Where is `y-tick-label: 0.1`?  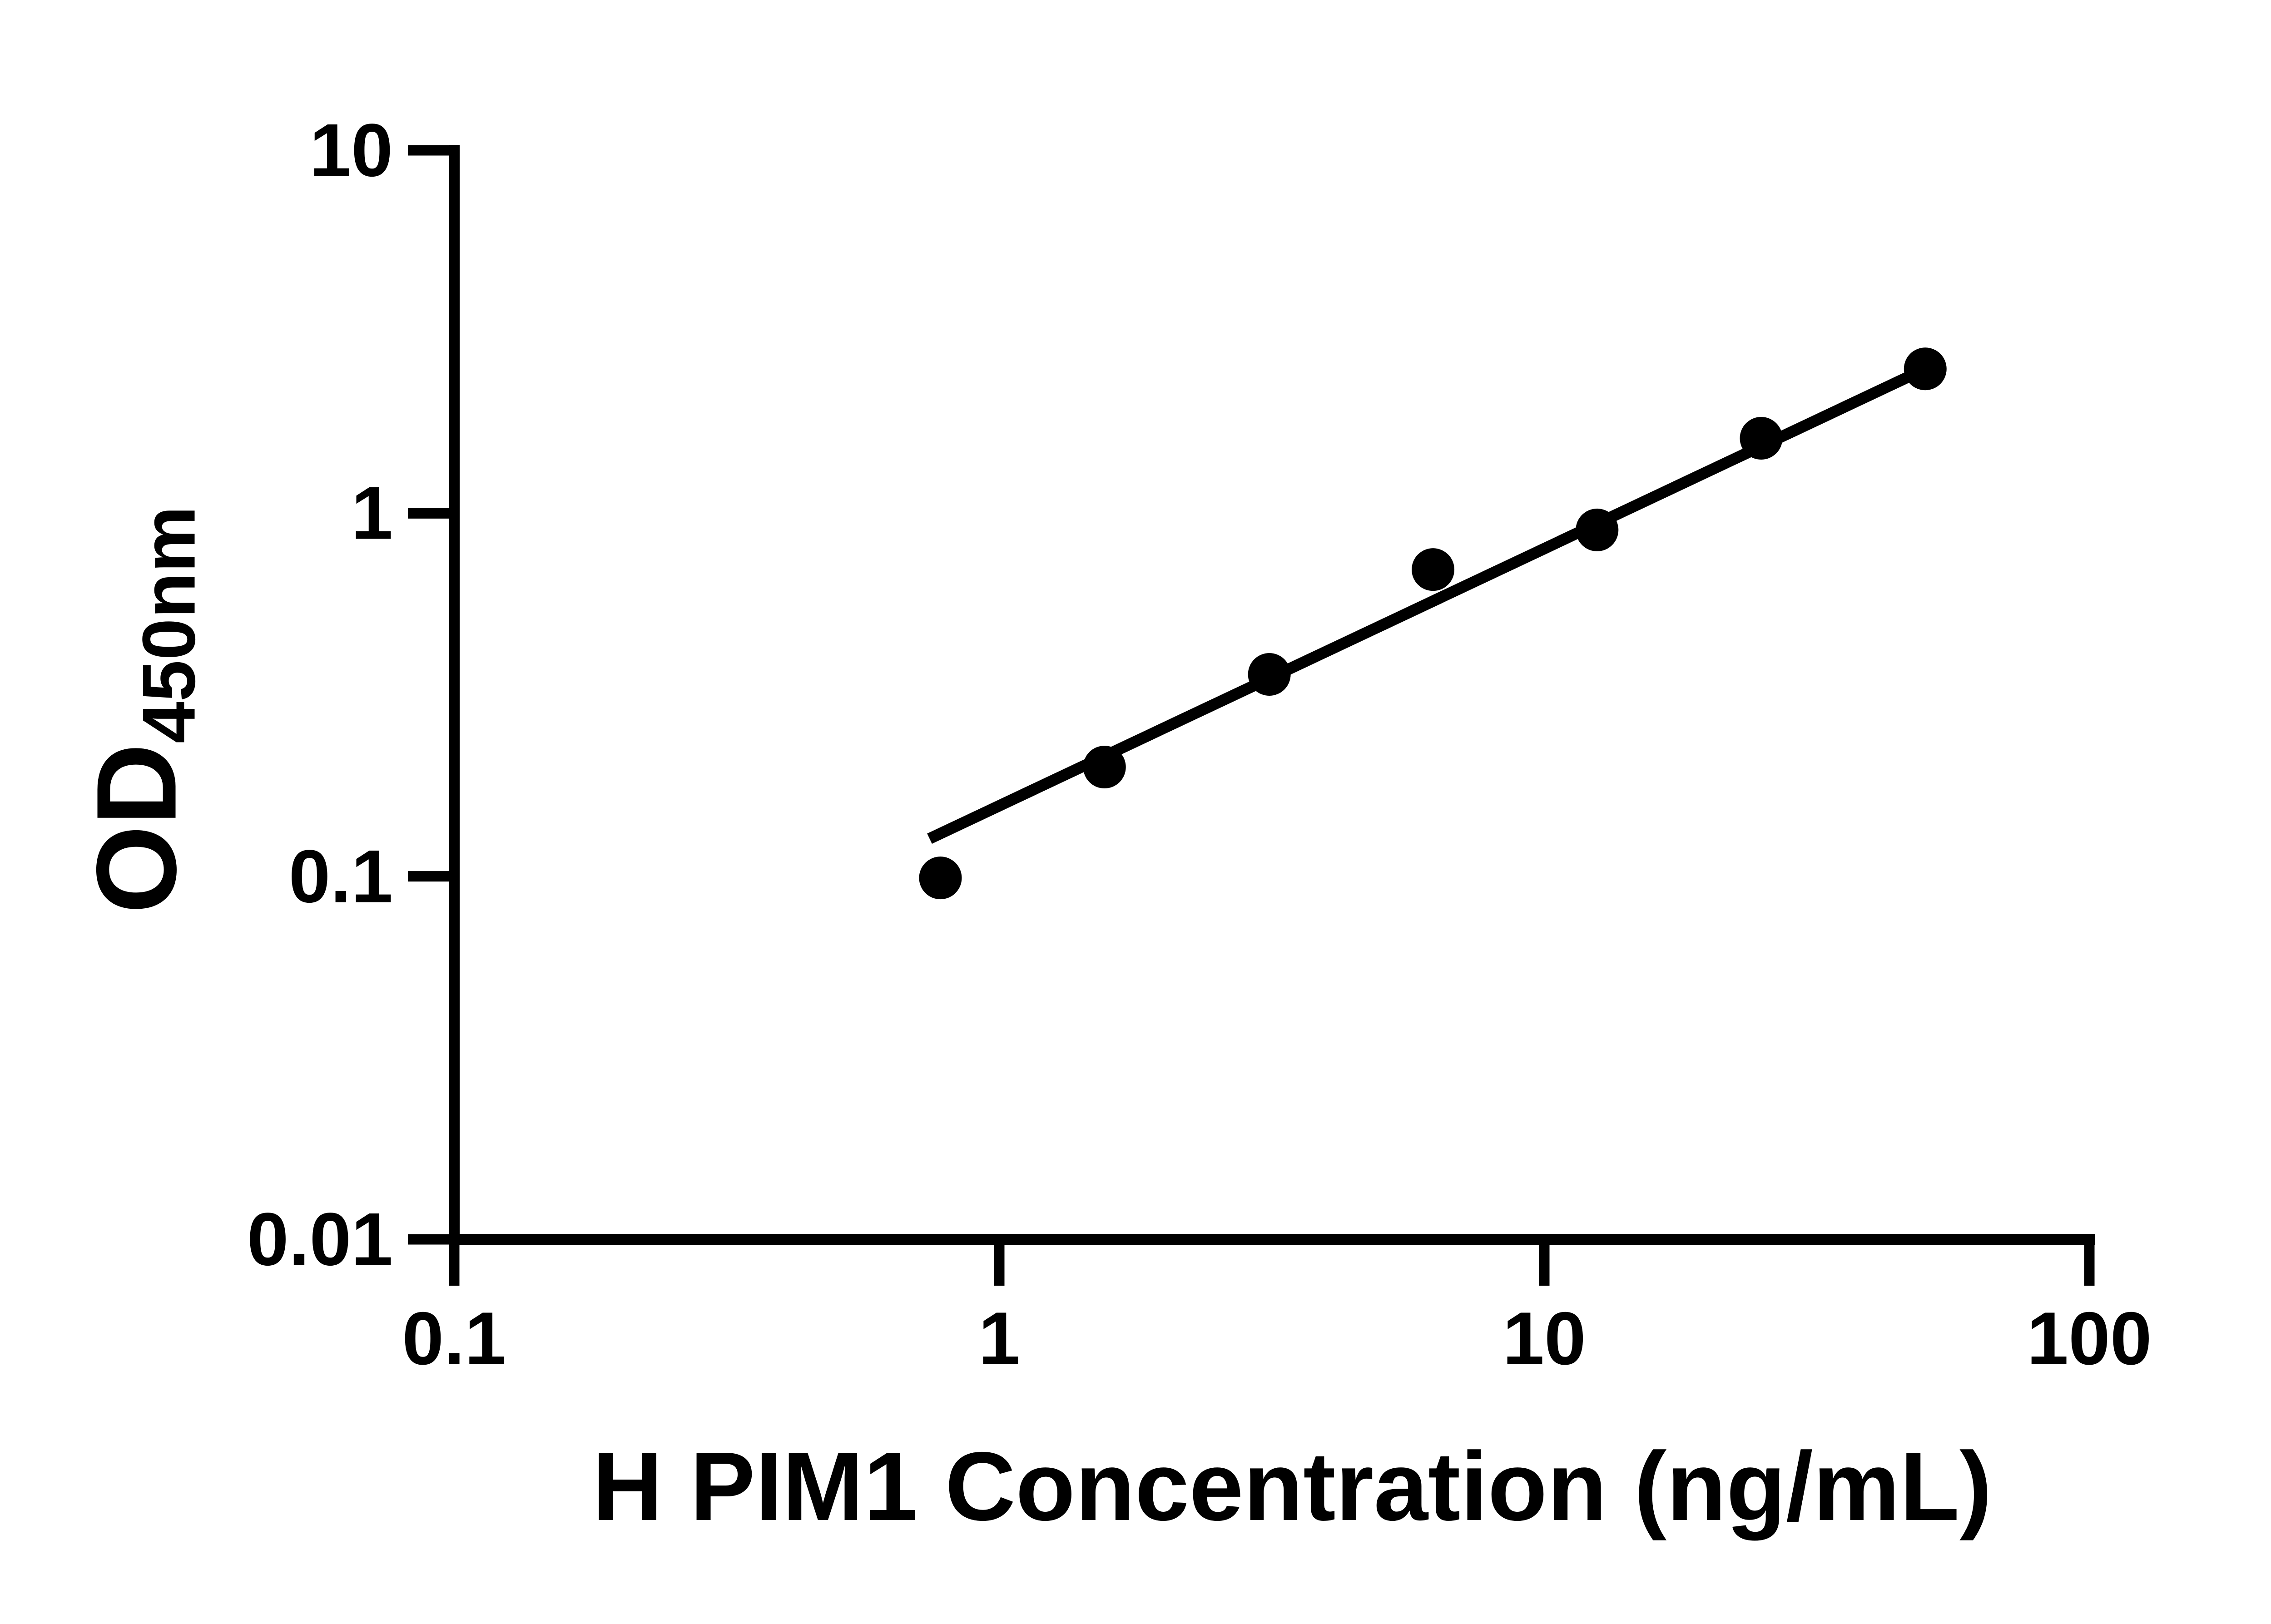
y-tick-label: 0.1 is located at coordinates (340, 876).